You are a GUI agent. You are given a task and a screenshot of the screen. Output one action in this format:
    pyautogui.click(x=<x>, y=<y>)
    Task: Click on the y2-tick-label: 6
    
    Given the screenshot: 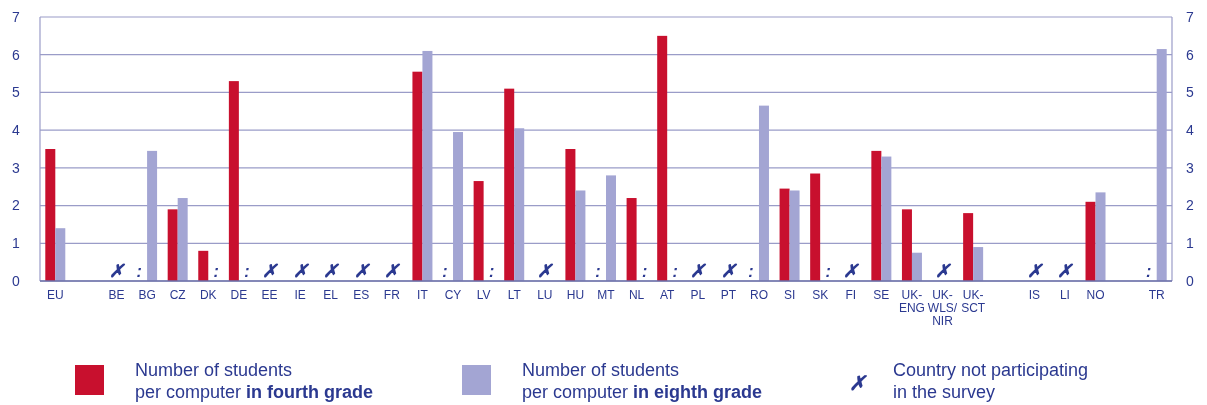 What is the action you would take?
    pyautogui.click(x=1190, y=54)
    